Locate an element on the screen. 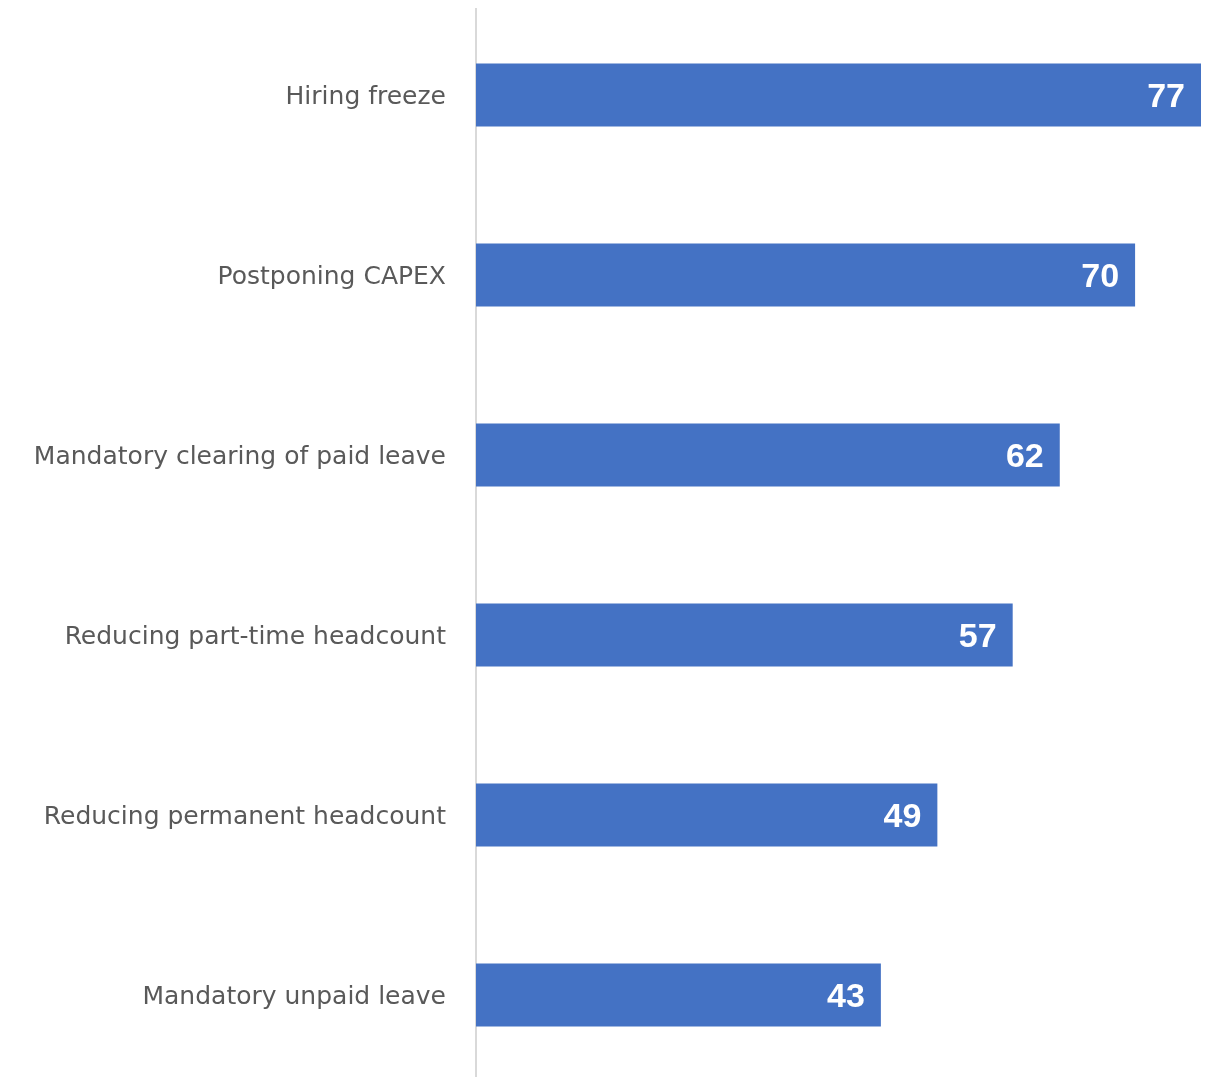  y-tick-label: Postponing CAPEX is located at coordinates (331, 275).